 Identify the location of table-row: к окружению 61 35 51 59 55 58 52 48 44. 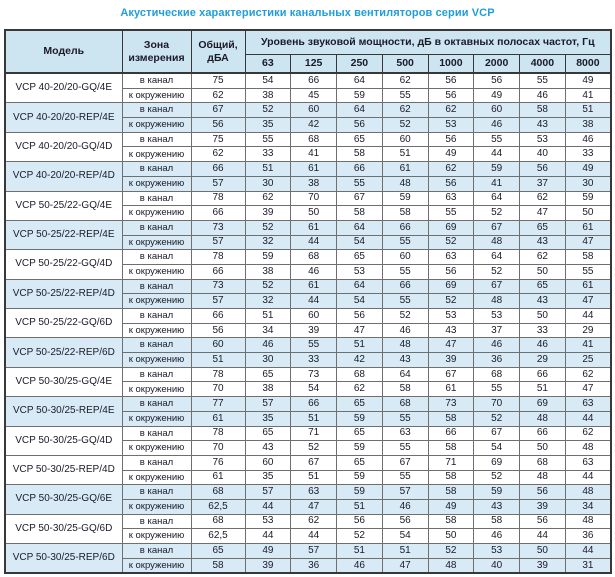
(308, 418).